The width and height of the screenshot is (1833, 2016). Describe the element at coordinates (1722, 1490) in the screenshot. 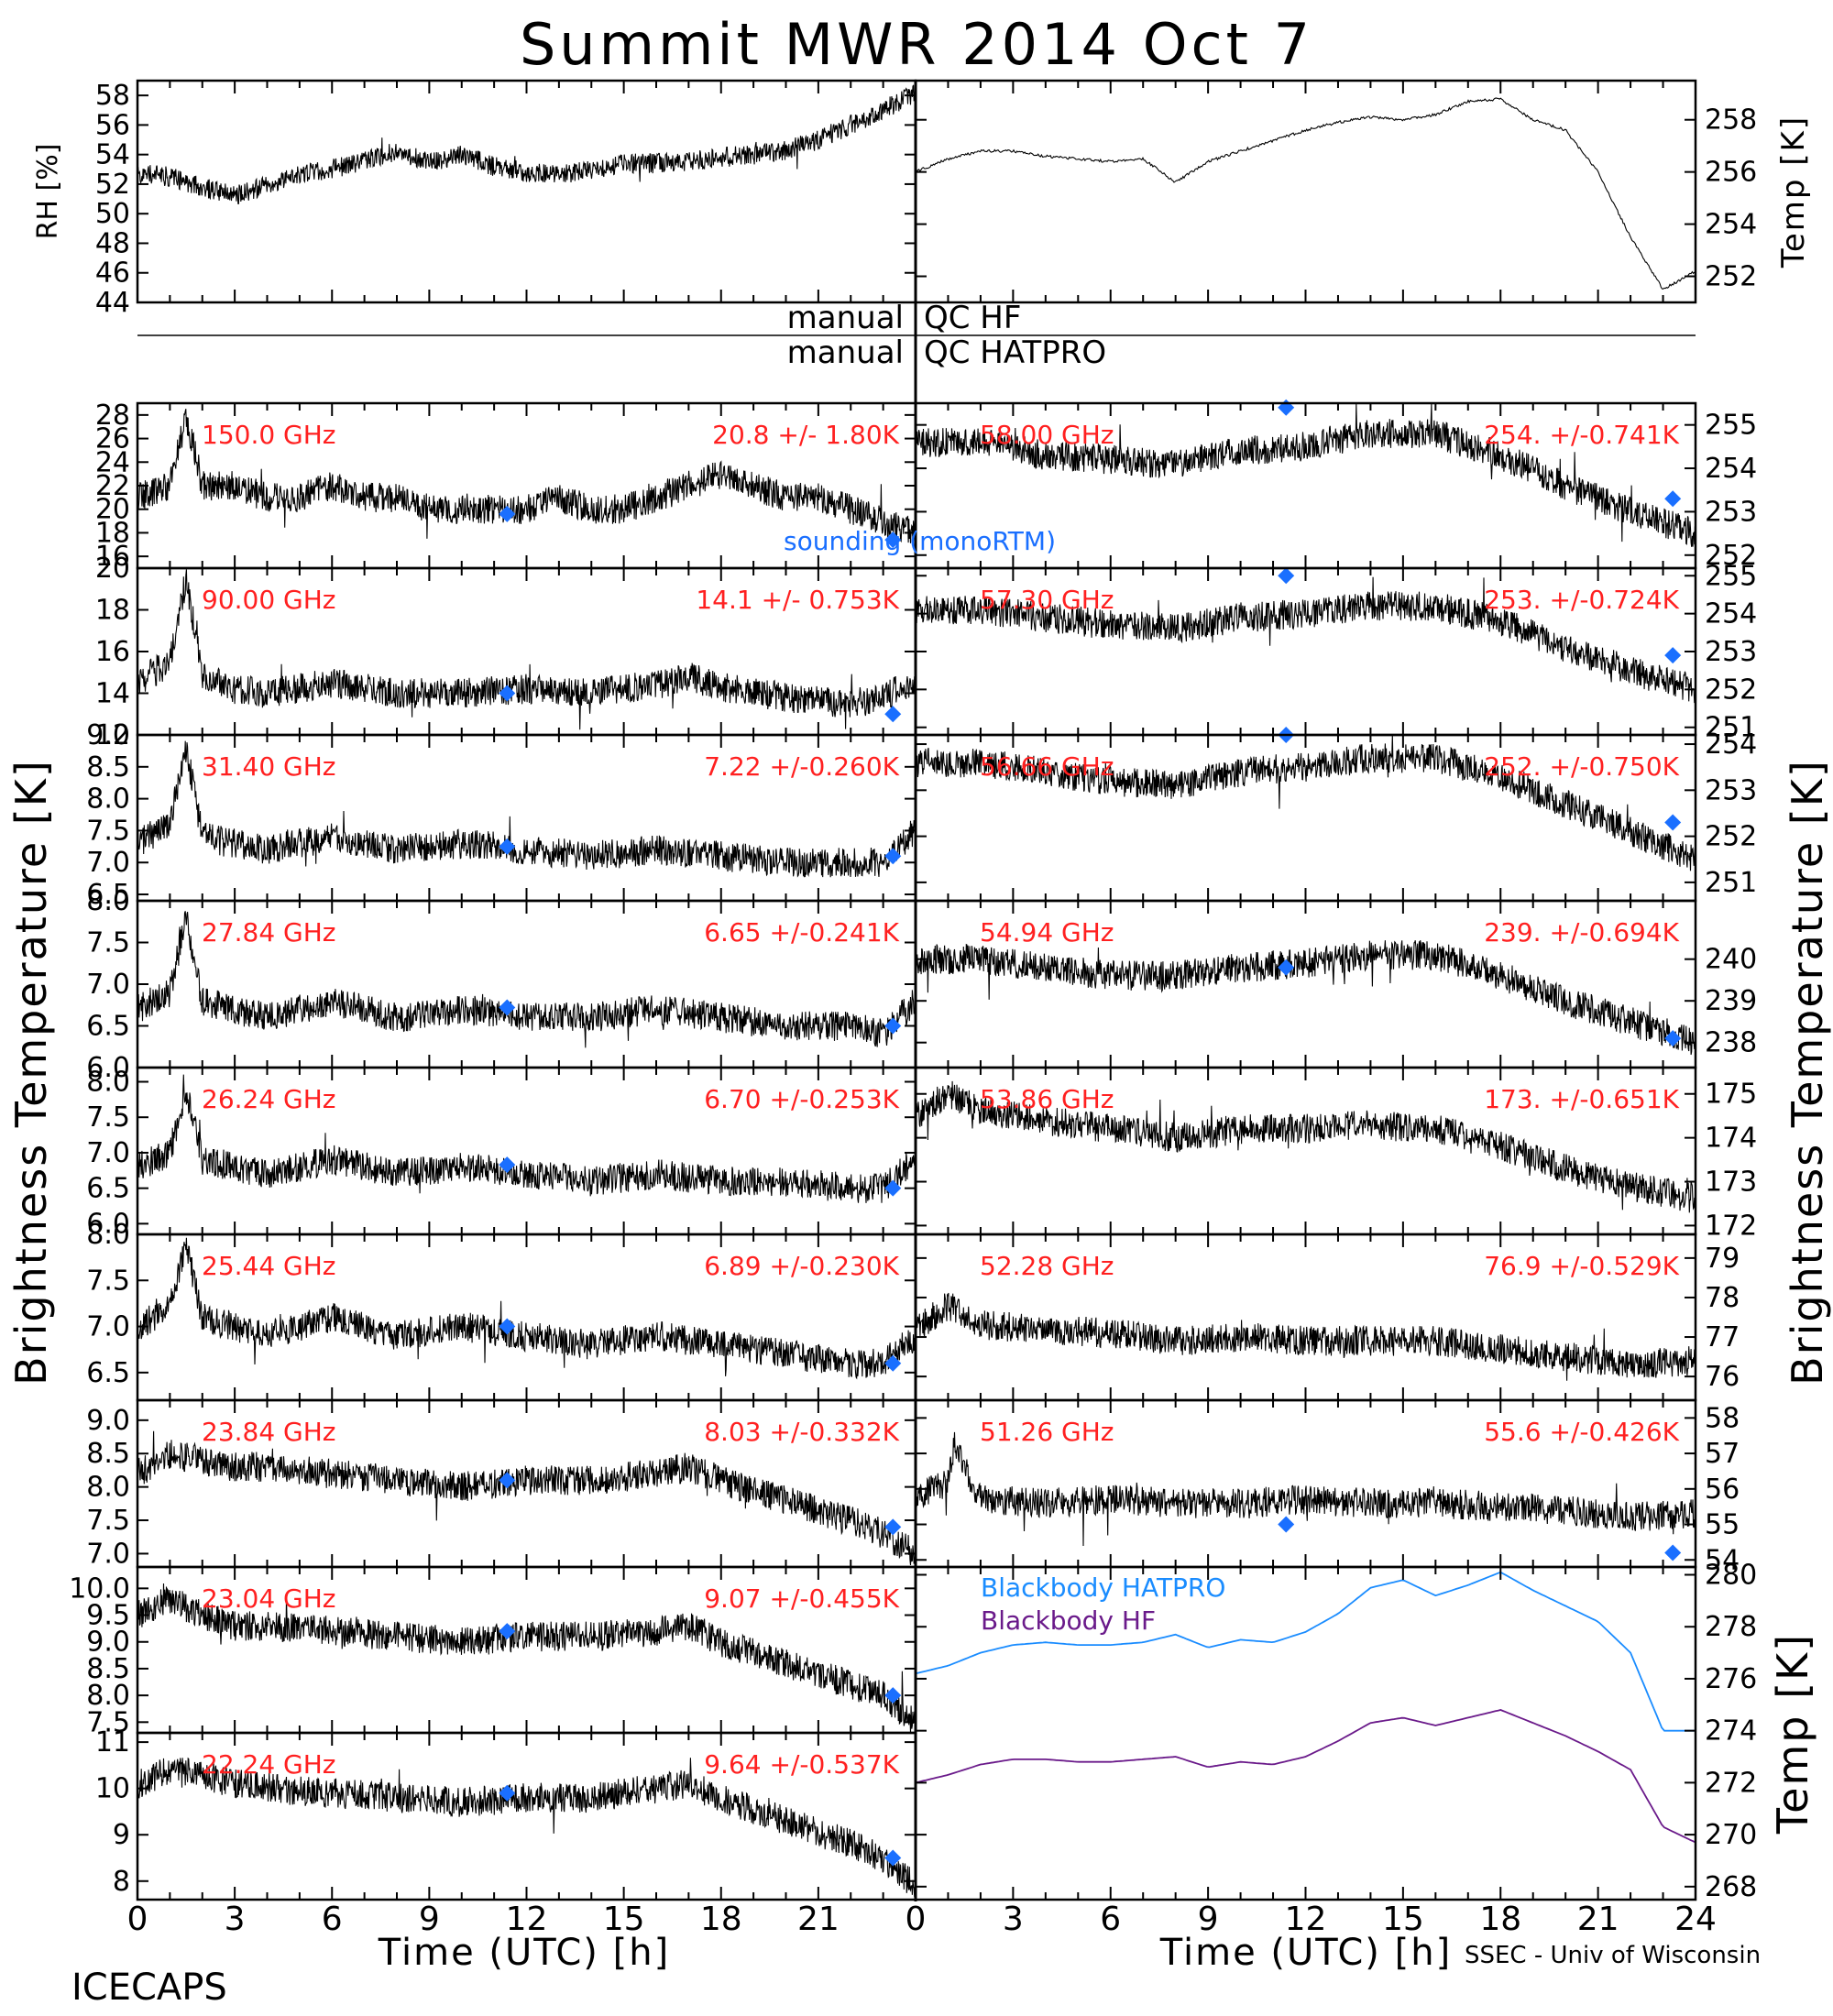

I see `y-tick-label: 56` at that location.